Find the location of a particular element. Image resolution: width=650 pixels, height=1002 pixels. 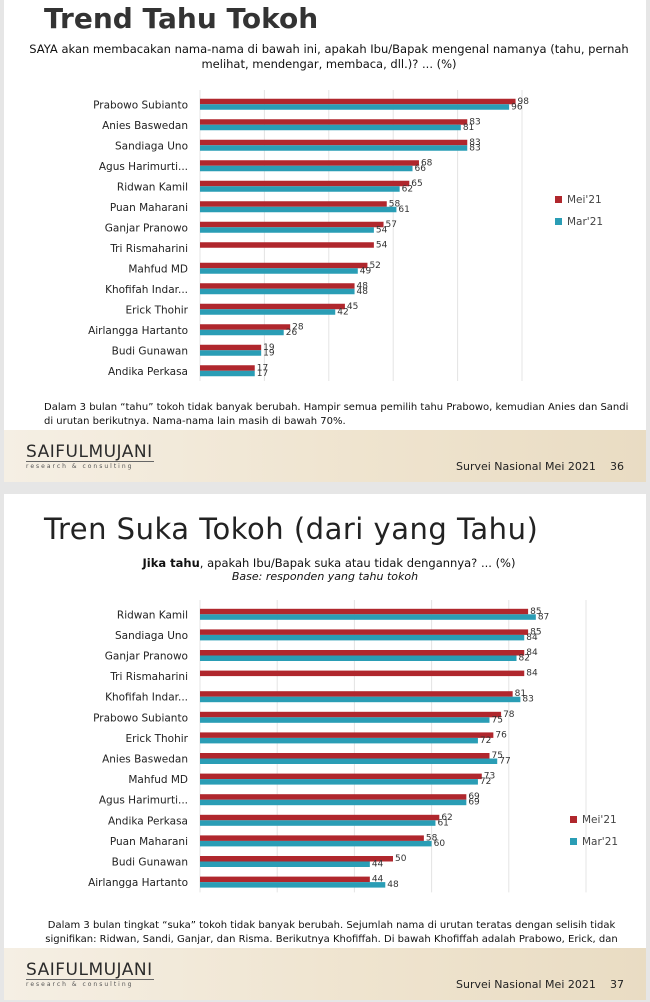

base-note: Base: responden yang tahu tokoh is located at coordinates (325, 576).